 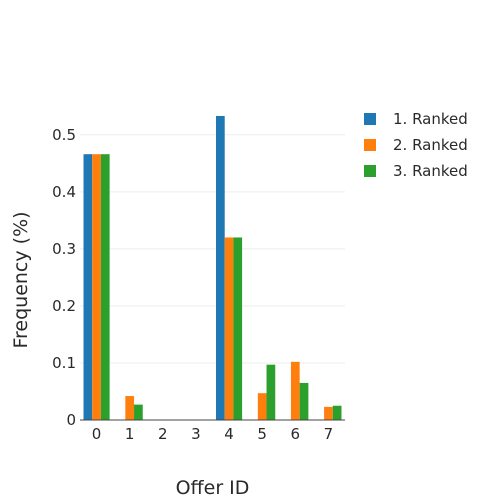 What do you see at coordinates (163, 434) in the screenshot?
I see `x-tick-label: 2` at bounding box center [163, 434].